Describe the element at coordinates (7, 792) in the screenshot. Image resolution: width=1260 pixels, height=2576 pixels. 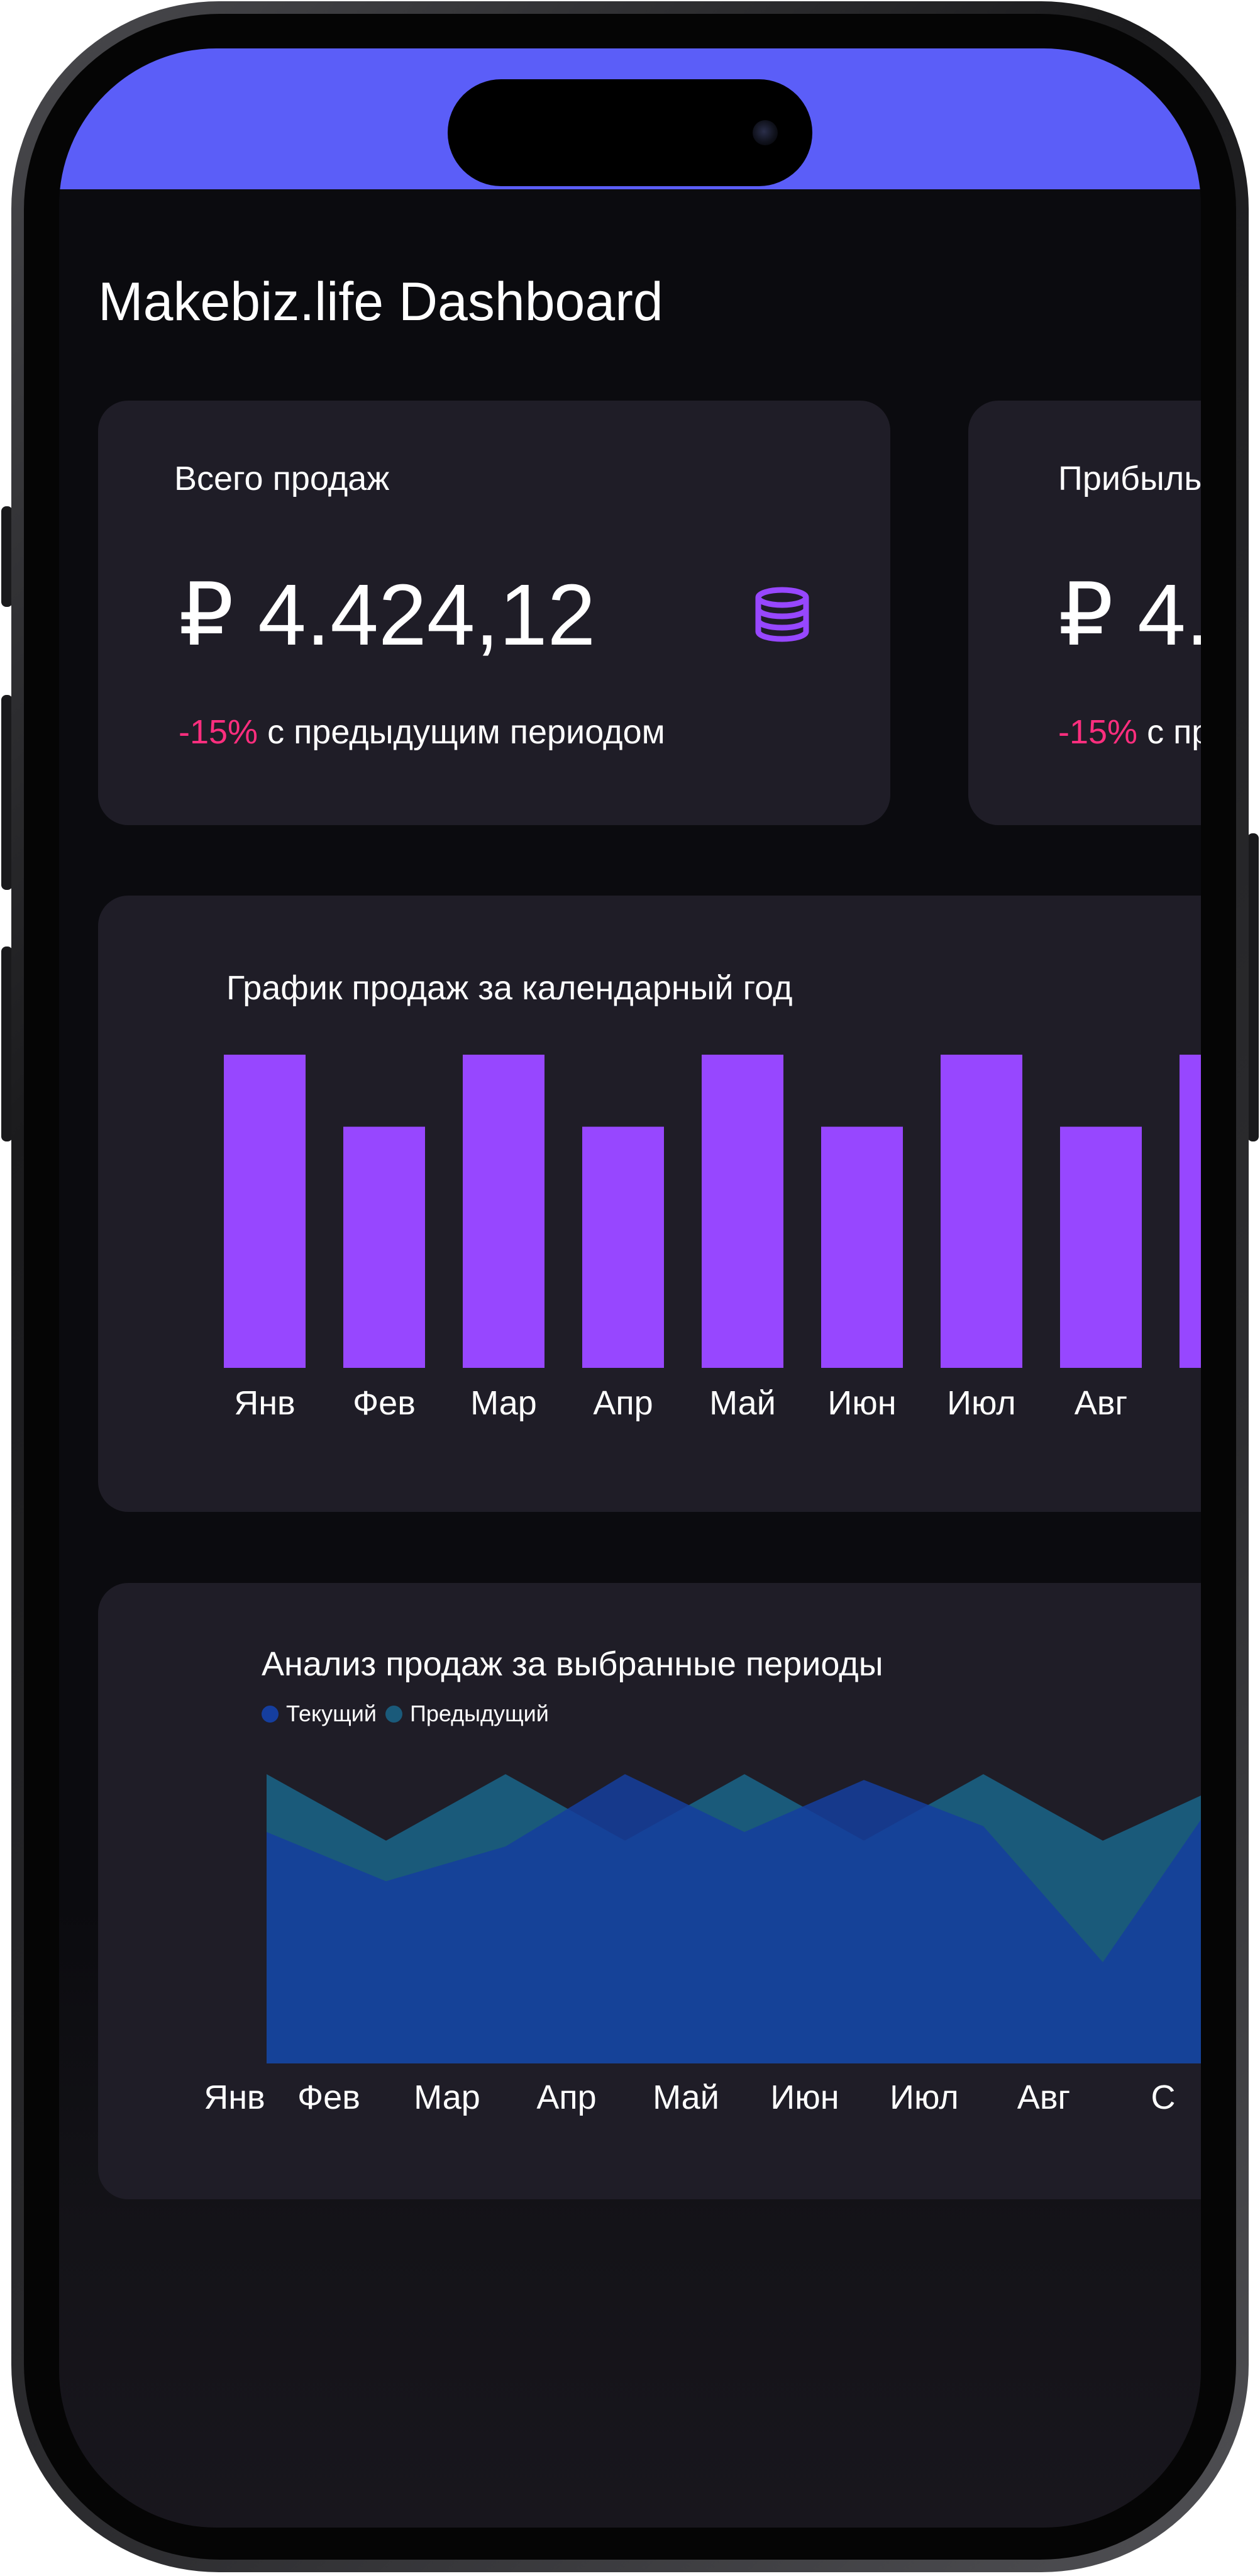
I see `volume-up-button` at that location.